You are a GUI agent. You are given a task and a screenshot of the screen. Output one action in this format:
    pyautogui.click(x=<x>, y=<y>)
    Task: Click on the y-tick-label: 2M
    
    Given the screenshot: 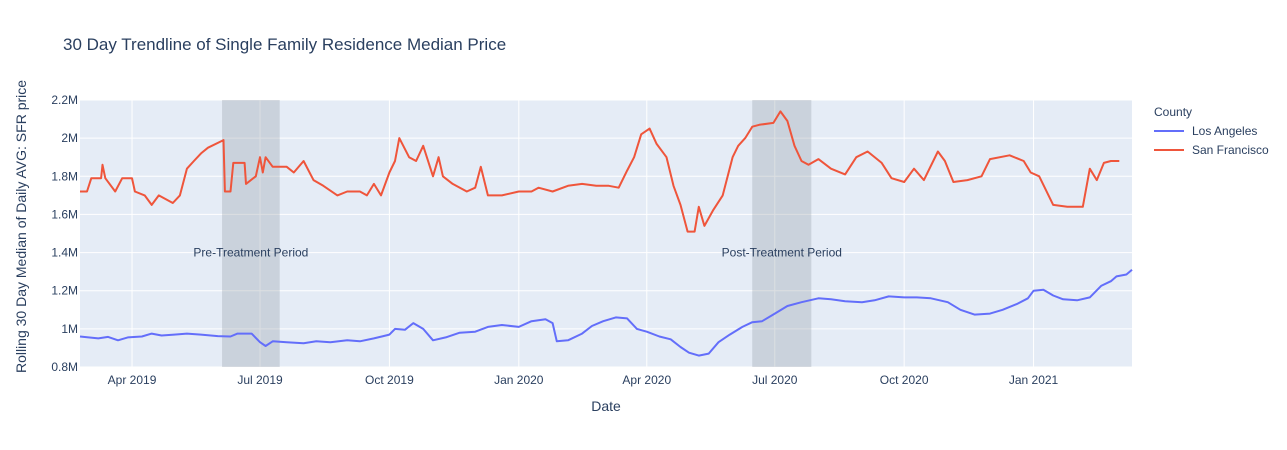 What is the action you would take?
    pyautogui.click(x=69, y=138)
    